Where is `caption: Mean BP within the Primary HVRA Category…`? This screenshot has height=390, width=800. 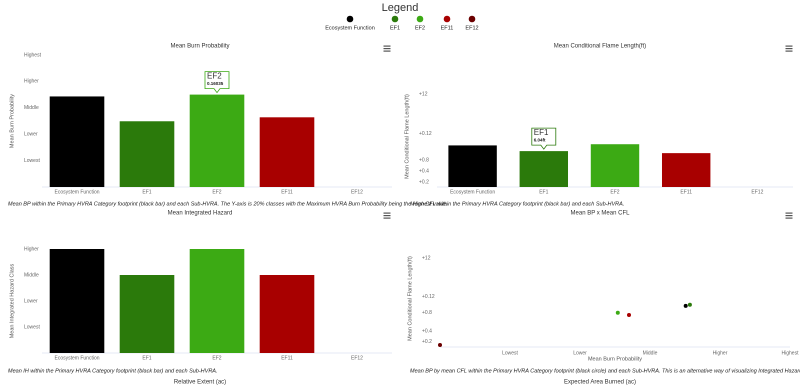 caption: Mean BP within the Primary HVRA Category… is located at coordinates (228, 204).